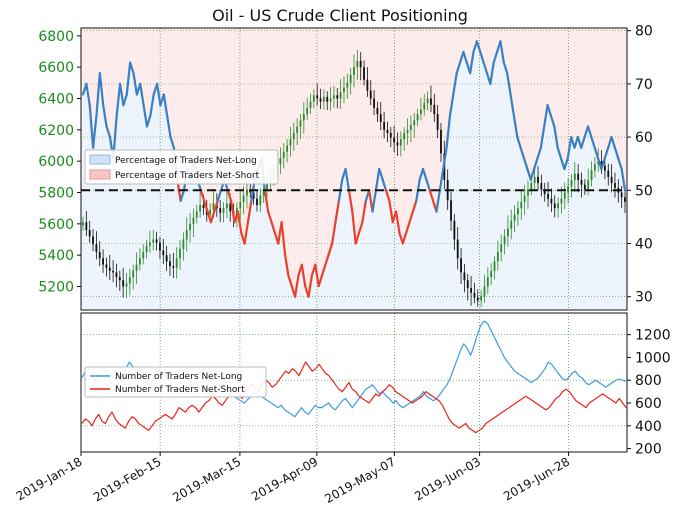  Describe the element at coordinates (181, 167) in the screenshot. I see `upper-legend-box` at that location.